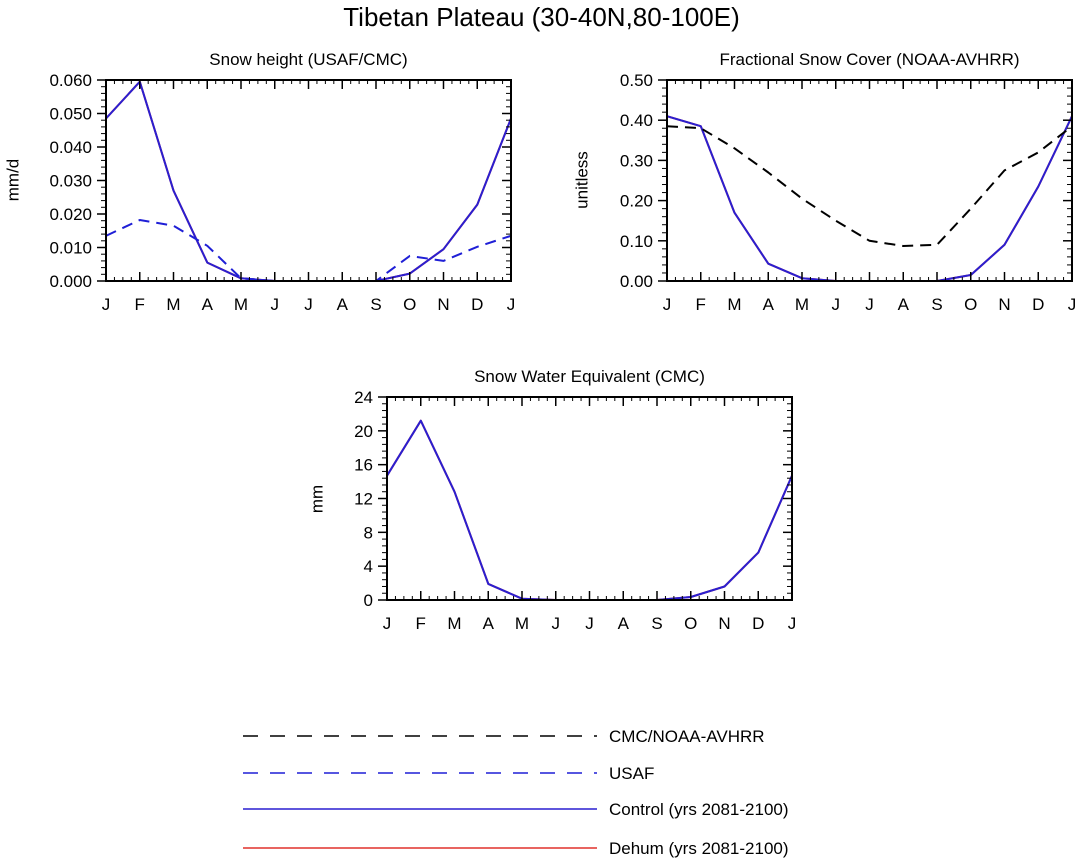  I want to click on y-tick-label: 0, so click(368, 600).